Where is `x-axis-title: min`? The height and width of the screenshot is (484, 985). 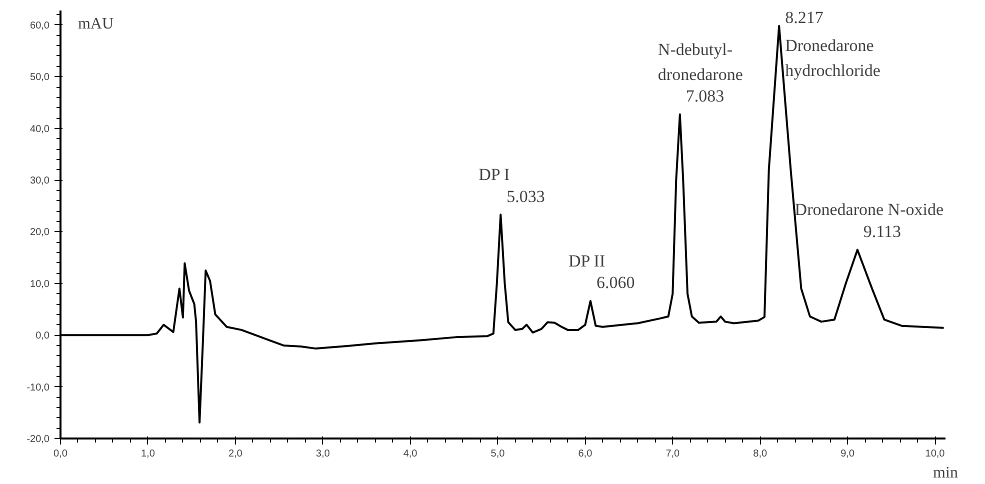 x-axis-title: min is located at coordinates (945, 473).